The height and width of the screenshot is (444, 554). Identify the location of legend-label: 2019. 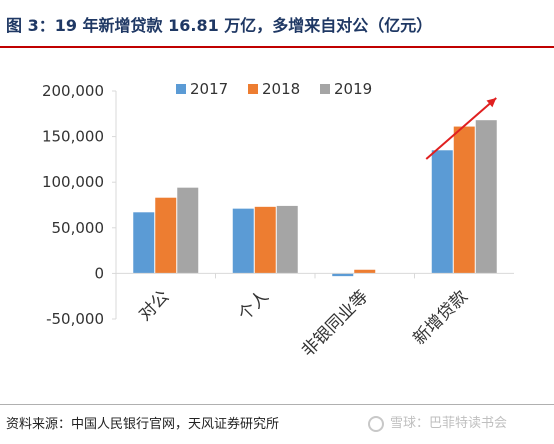
(353, 89).